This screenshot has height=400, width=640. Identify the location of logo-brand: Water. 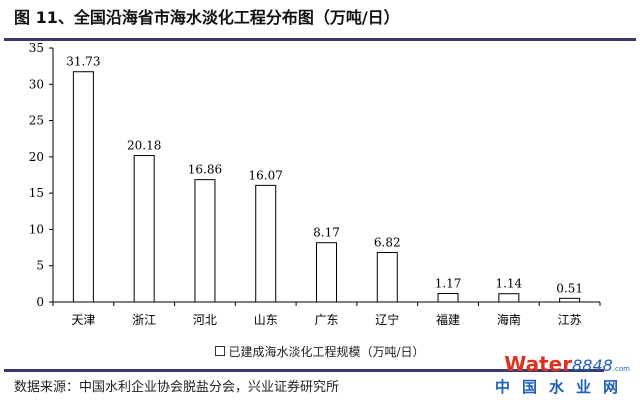
(538, 364).